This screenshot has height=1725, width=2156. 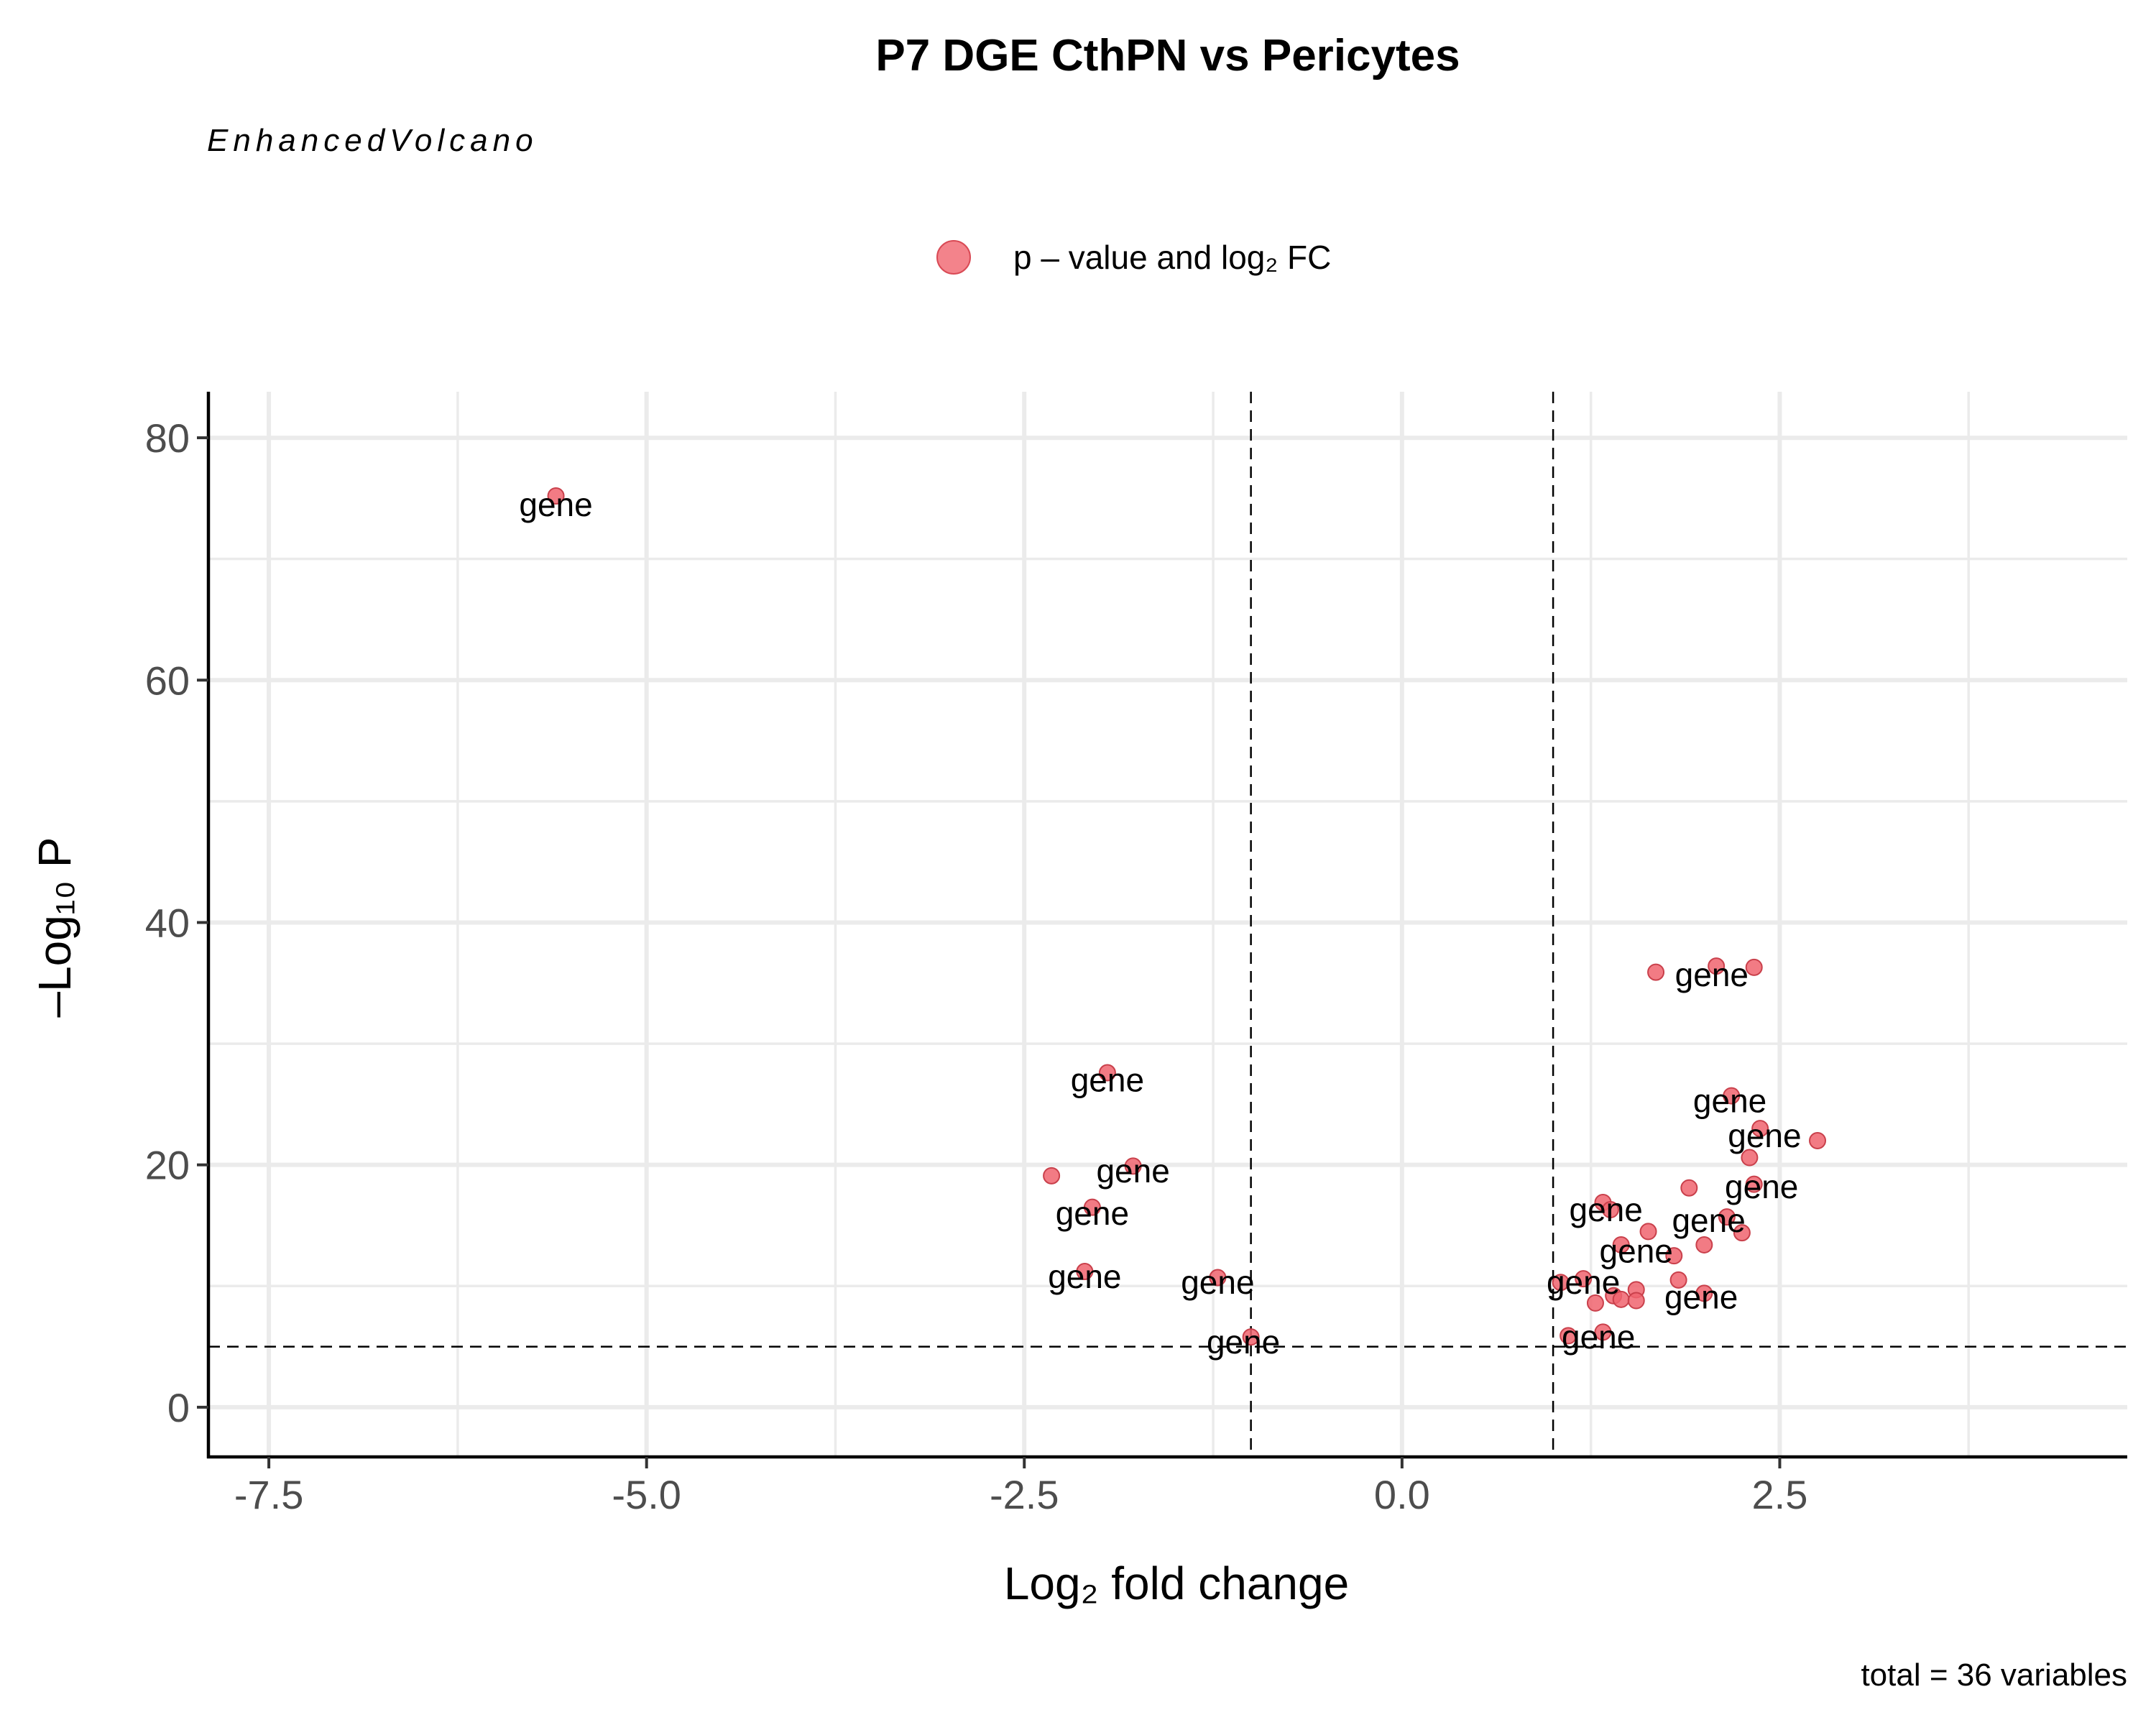 What do you see at coordinates (1172, 257) in the screenshot?
I see `legend-label: p – value and log₂ FC` at bounding box center [1172, 257].